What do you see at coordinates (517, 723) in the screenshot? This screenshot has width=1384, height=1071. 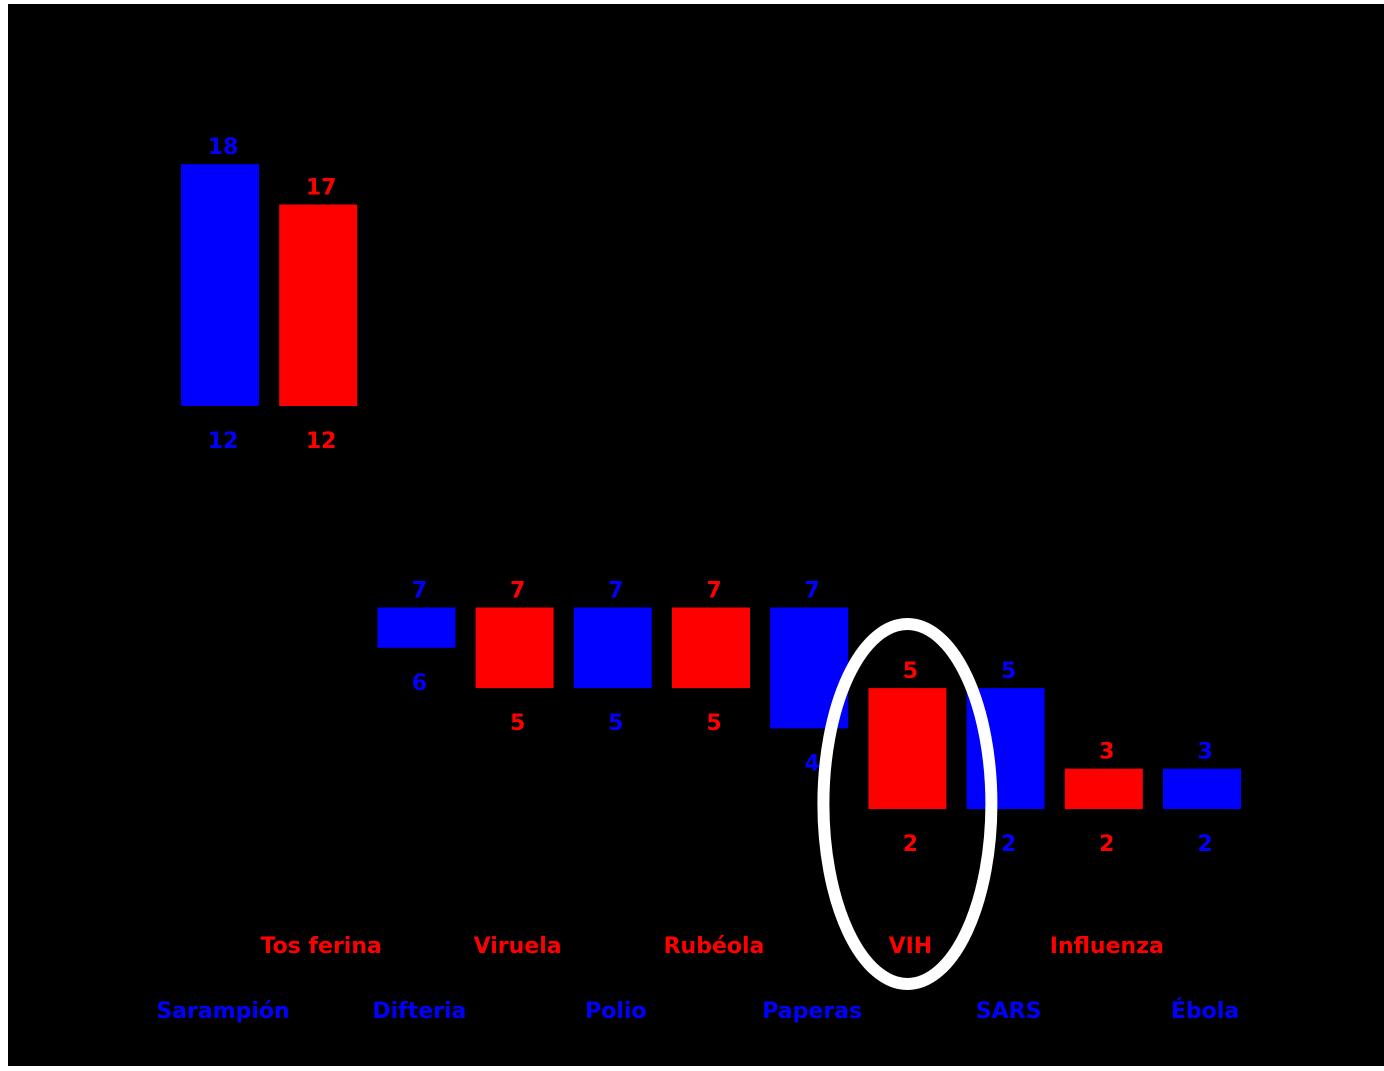 I see `value-label-low-viruela: 5` at bounding box center [517, 723].